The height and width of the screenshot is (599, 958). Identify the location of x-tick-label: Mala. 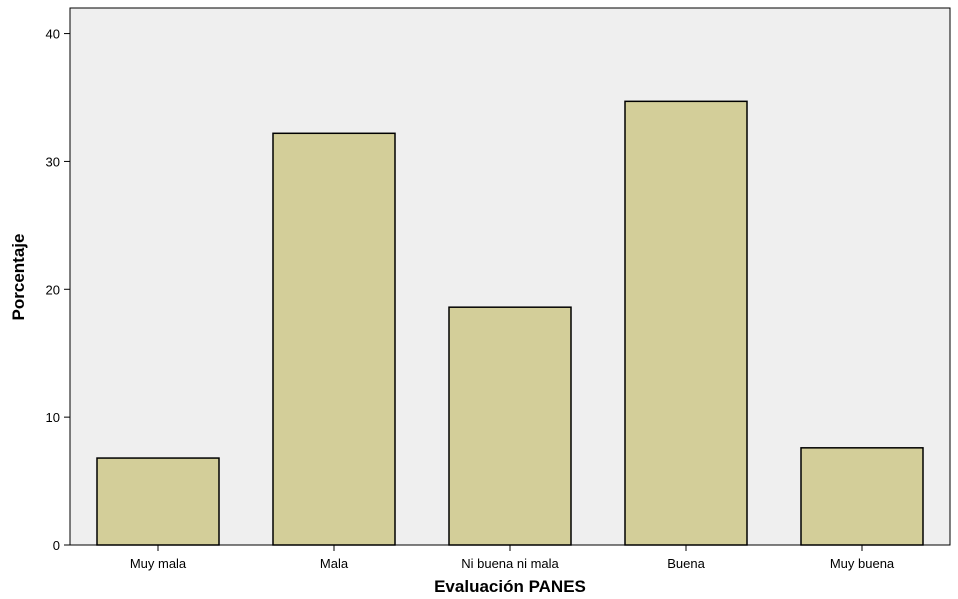
(334, 563).